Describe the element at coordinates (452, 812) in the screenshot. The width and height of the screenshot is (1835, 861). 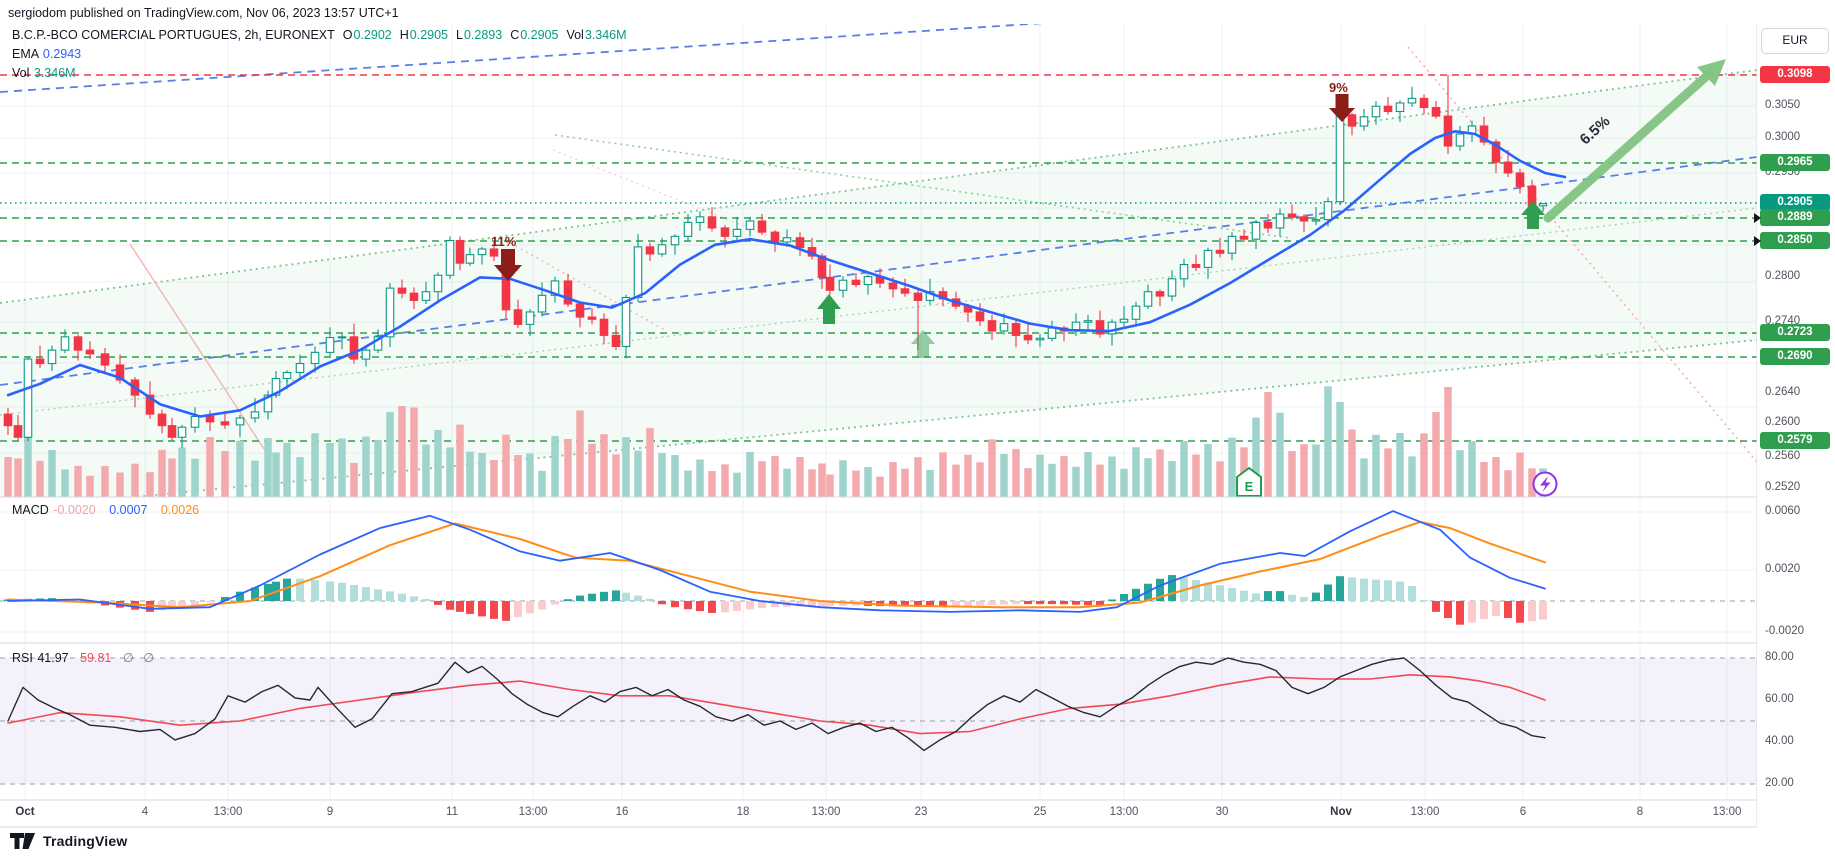
I see `time-axis-label: 11` at that location.